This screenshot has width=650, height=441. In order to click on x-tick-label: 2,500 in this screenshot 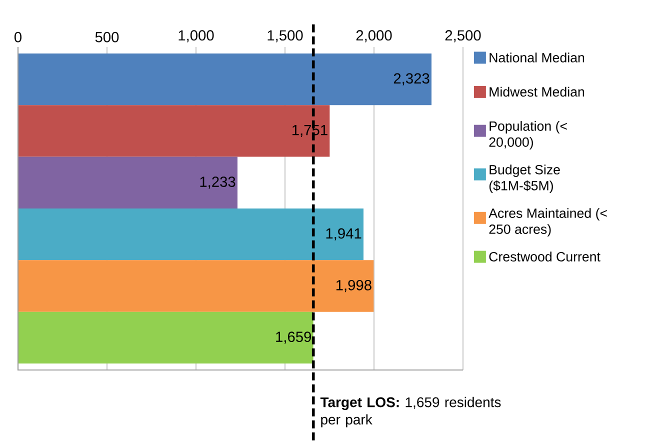, I will do `click(463, 36)`.